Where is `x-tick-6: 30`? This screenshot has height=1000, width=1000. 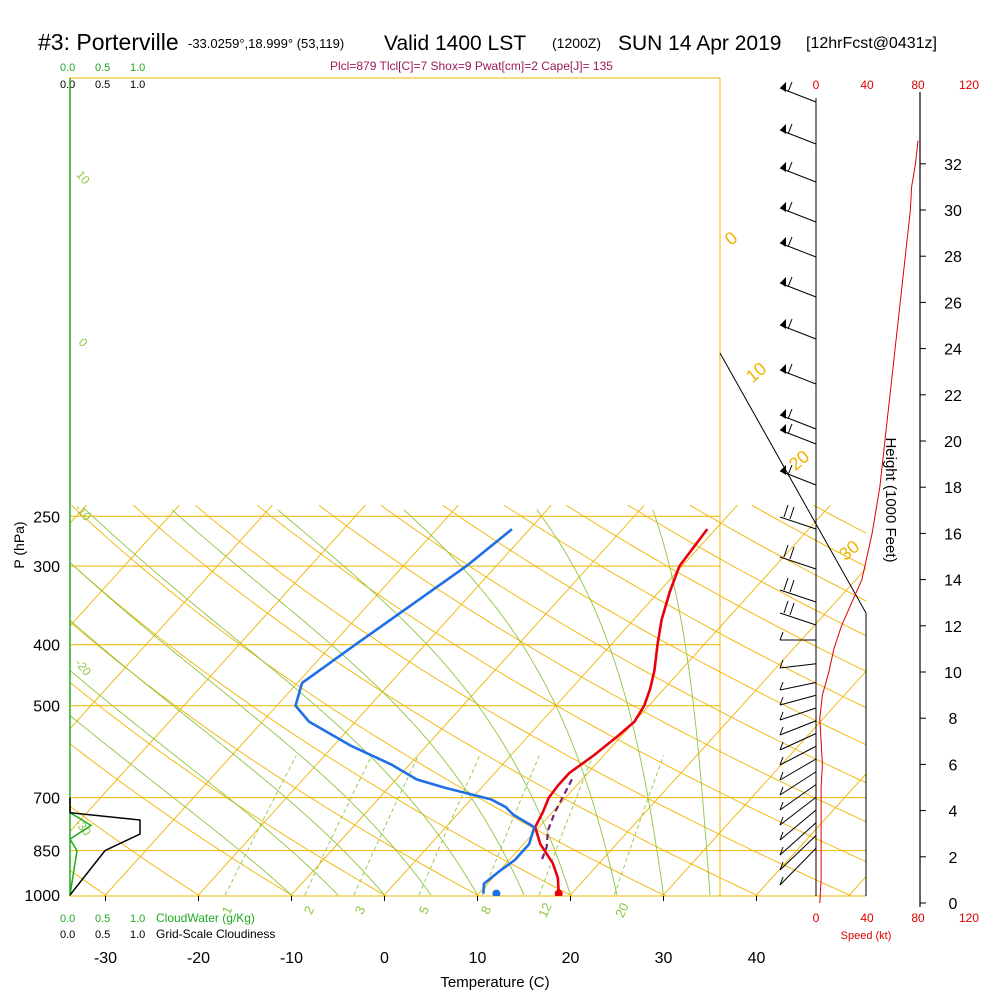 x-tick-6: 30 is located at coordinates (664, 958).